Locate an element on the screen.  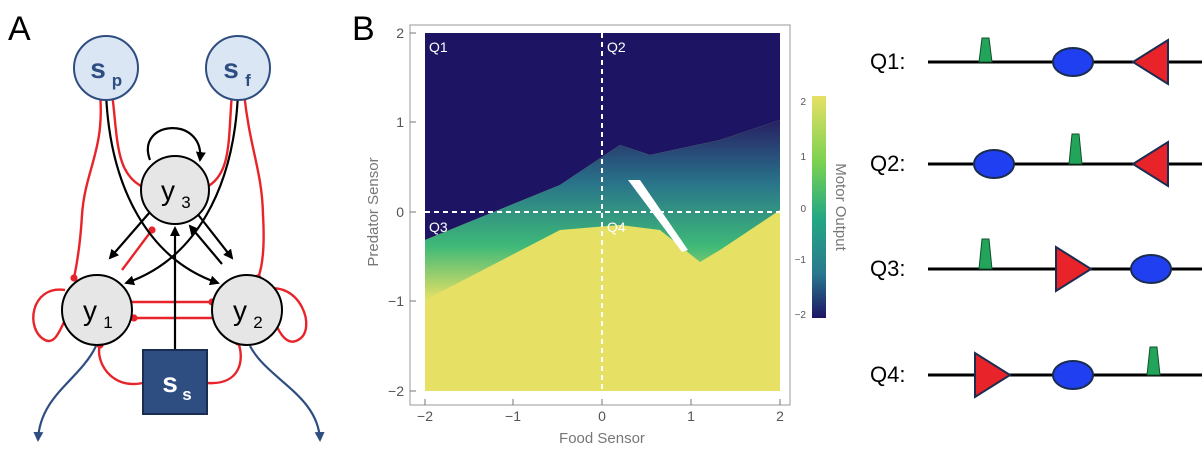
x-tick-label: −1 is located at coordinates (513, 416).